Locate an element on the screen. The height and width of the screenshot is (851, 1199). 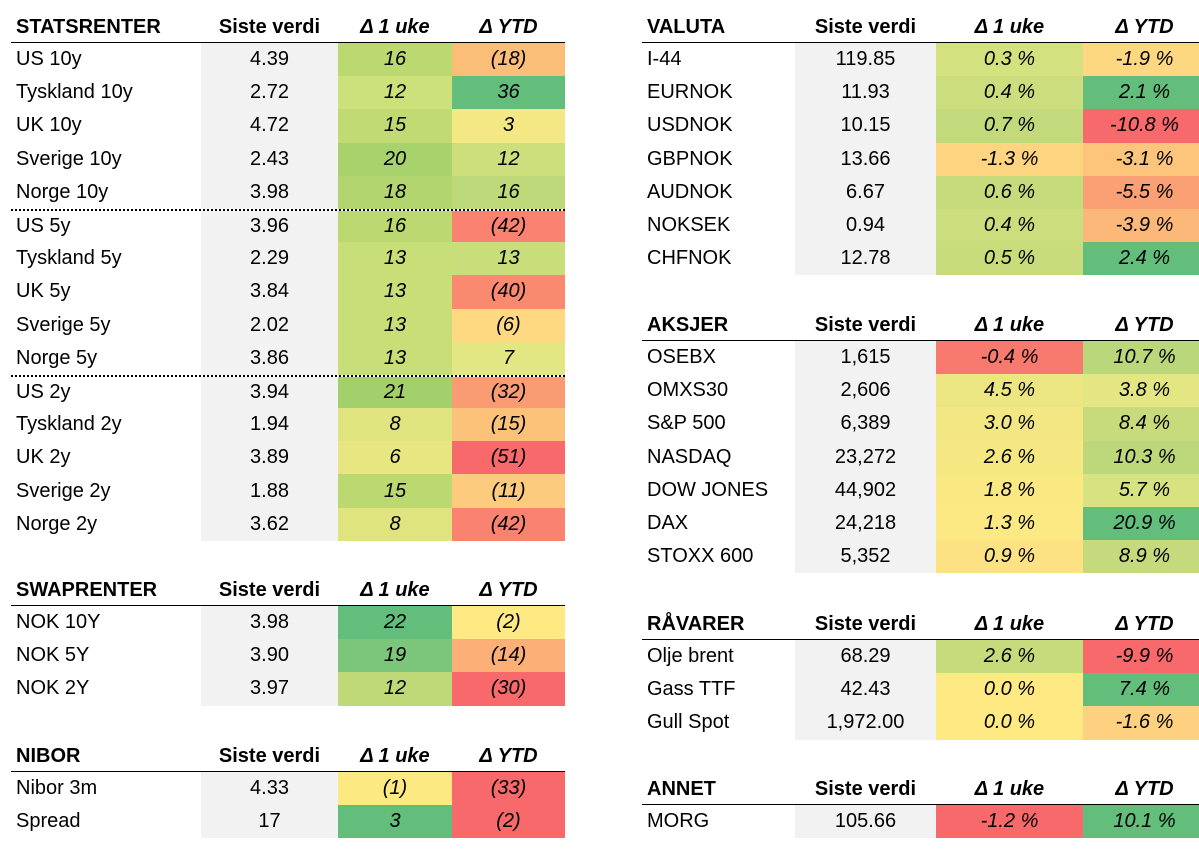
row-label: OSEBX is located at coordinates (718, 358).